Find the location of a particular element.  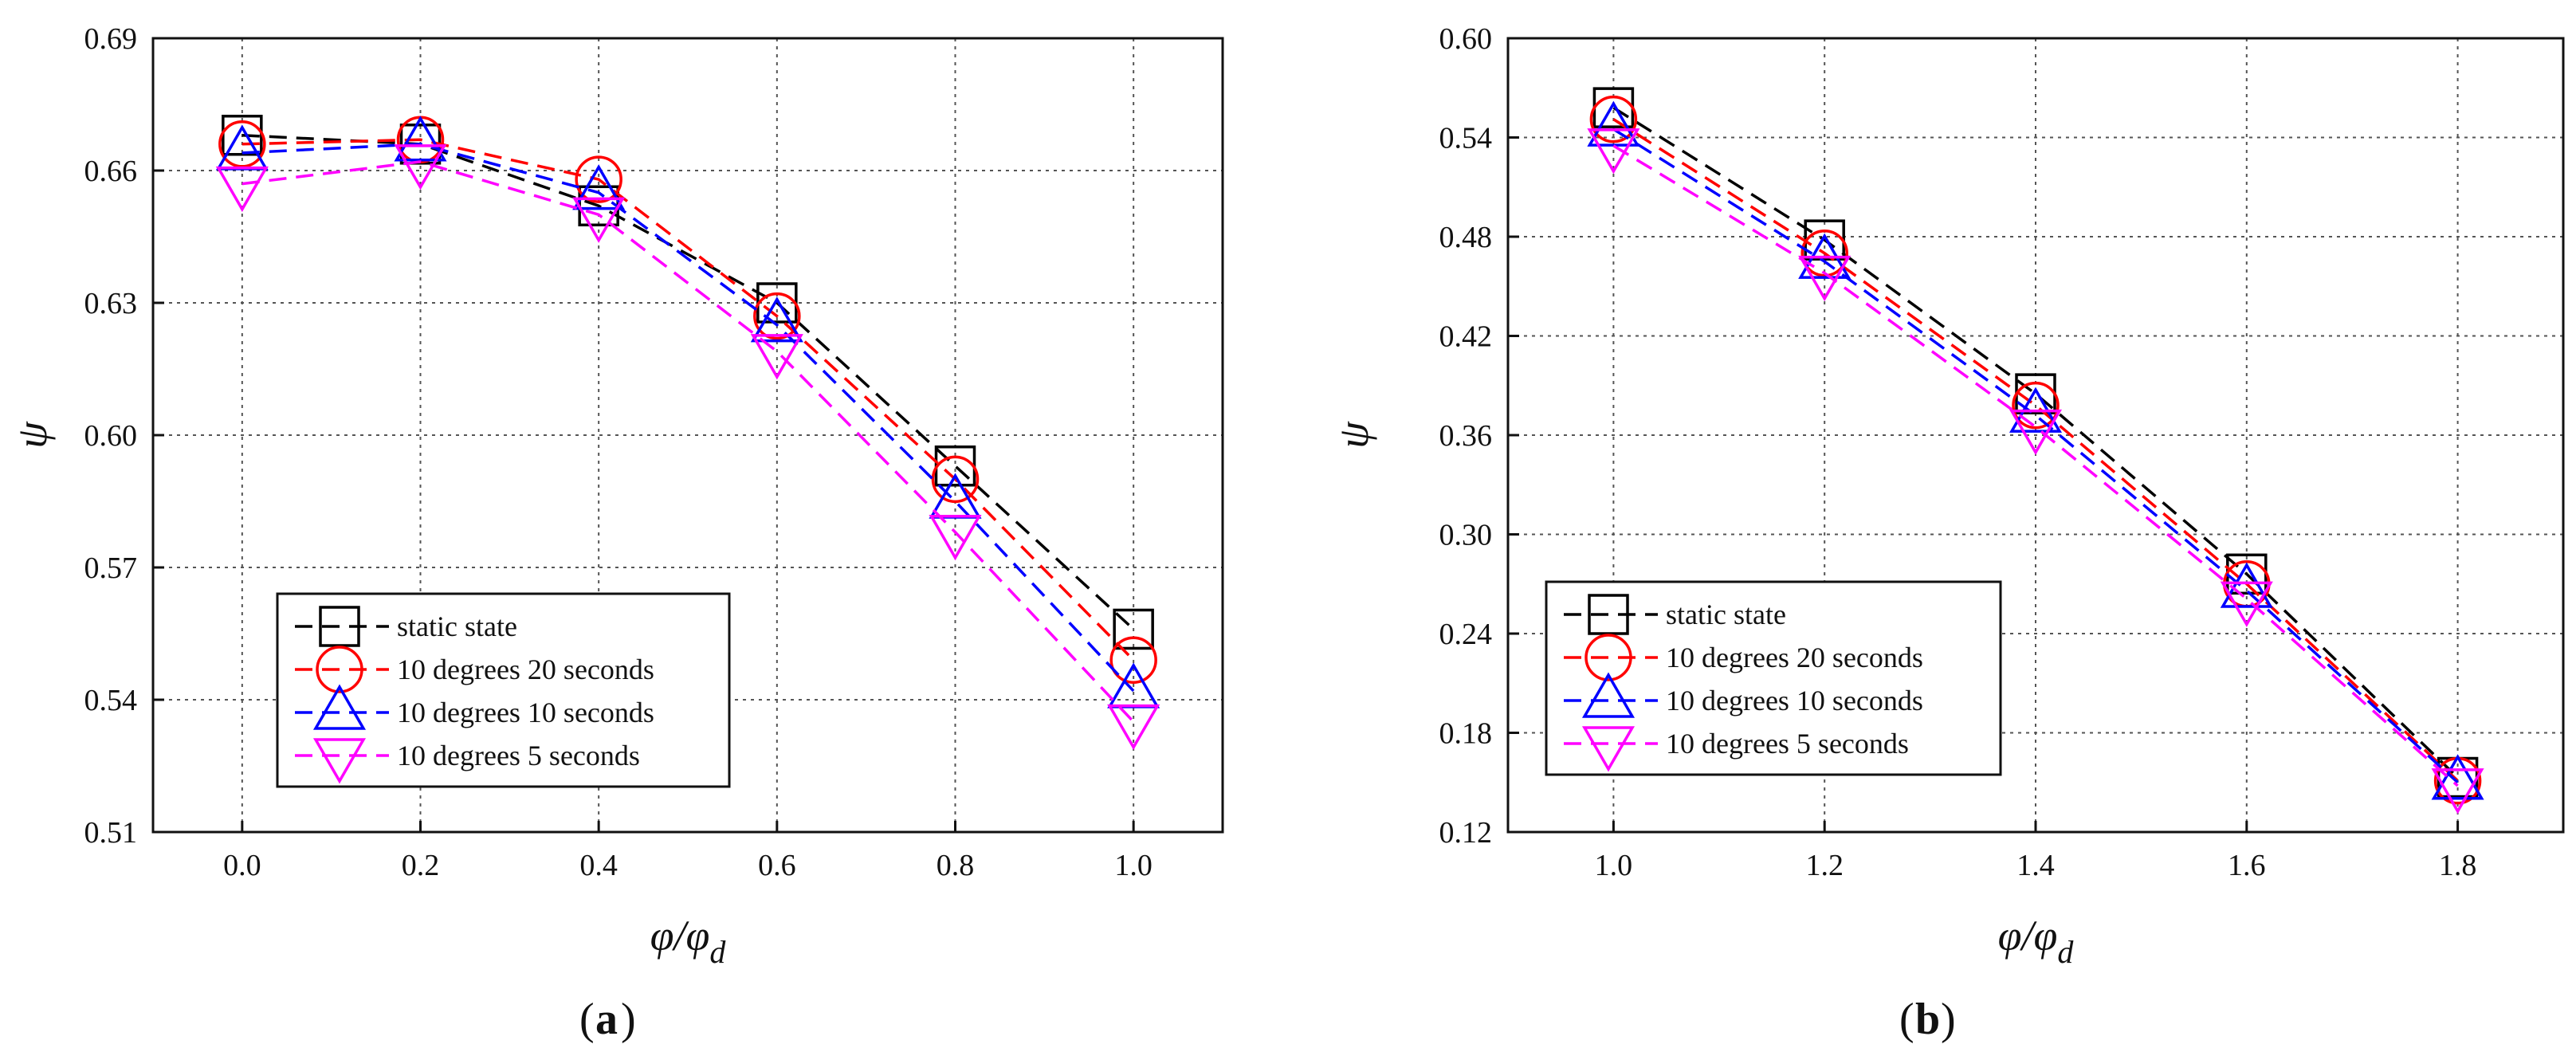

panel-b-xtick-label-2: 1.4 is located at coordinates (2035, 865).